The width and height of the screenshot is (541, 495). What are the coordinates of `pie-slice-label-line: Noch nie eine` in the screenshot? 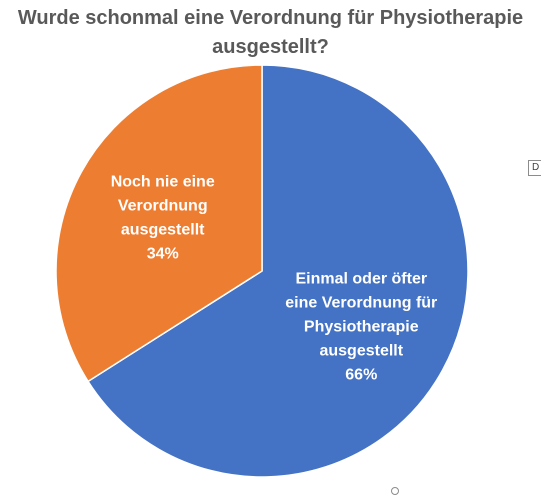 It's located at (163, 181).